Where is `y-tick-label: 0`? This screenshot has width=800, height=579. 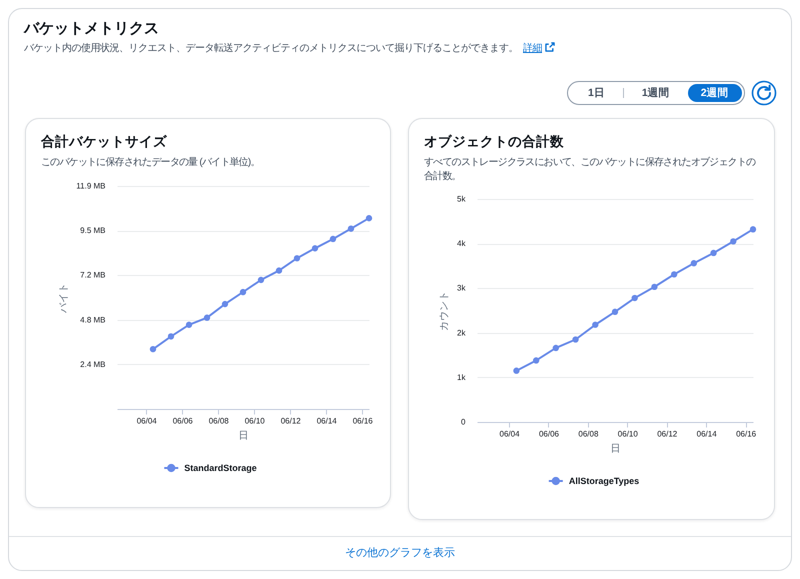
y-tick-label: 0 is located at coordinates (463, 422).